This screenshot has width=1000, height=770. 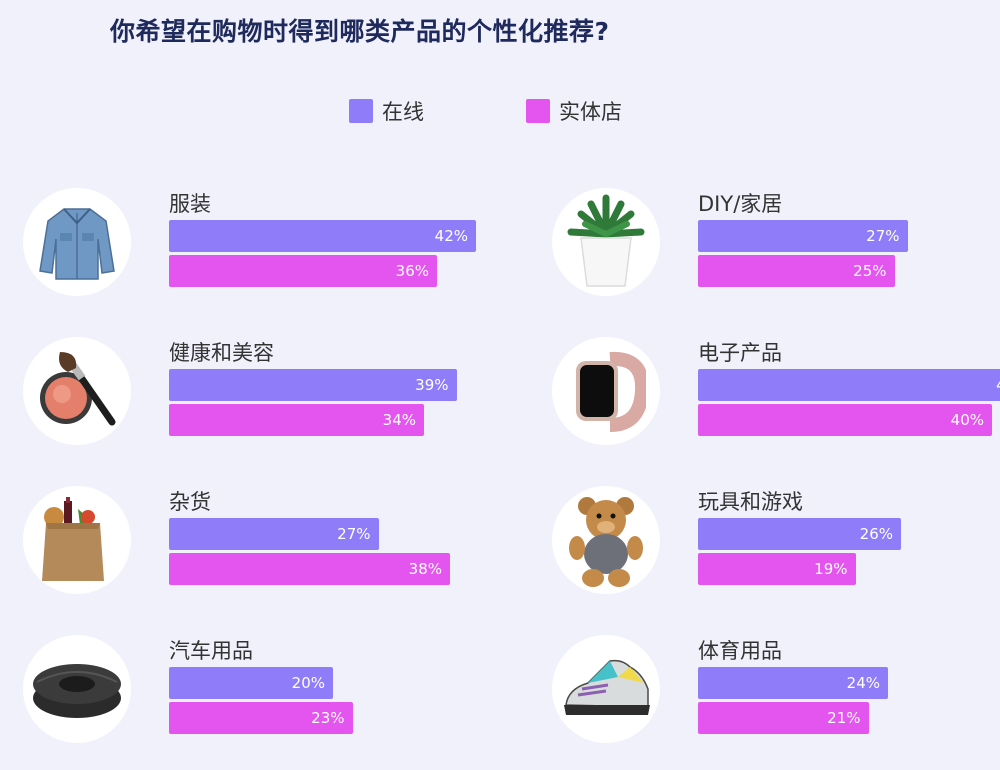 What do you see at coordinates (296, 420) in the screenshot?
I see `bar-store: 34%` at bounding box center [296, 420].